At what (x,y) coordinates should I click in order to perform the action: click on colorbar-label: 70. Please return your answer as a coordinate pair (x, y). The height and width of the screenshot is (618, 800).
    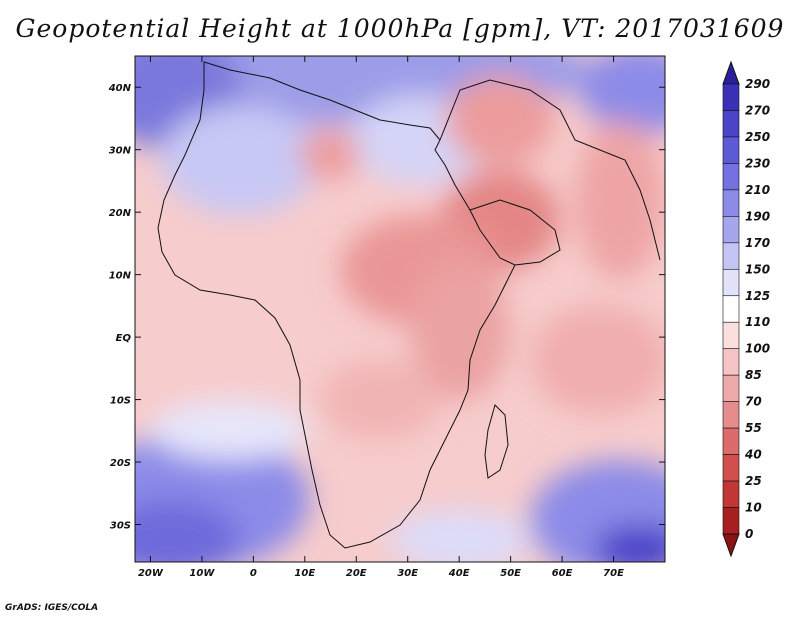
    Looking at the image, I should click on (753, 402).